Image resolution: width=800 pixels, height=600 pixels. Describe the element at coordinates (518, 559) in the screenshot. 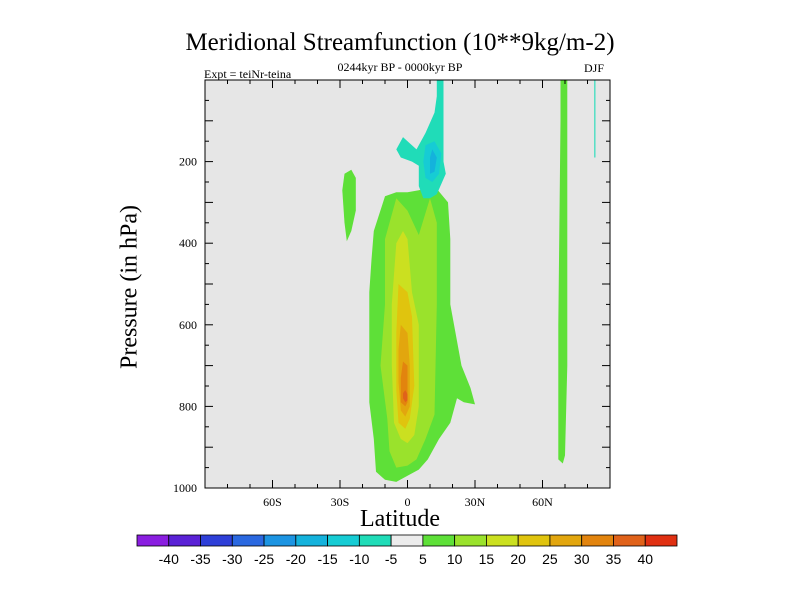

I see `colorbar-label: 20` at that location.